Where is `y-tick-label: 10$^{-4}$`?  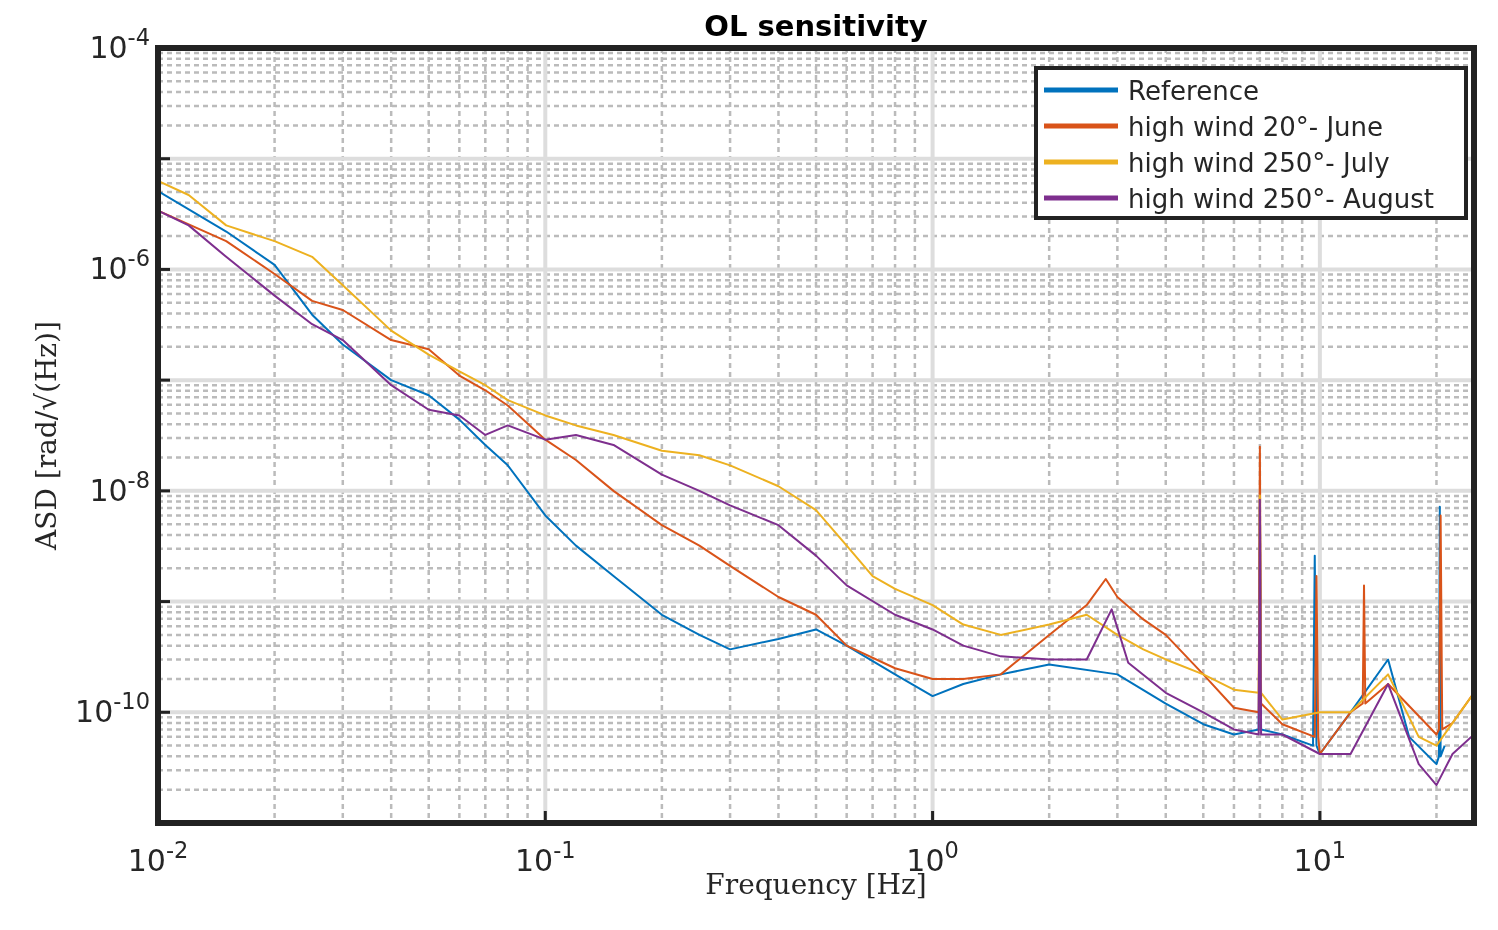 y-tick-label: 10$^{-4}$ is located at coordinates (119, 44).